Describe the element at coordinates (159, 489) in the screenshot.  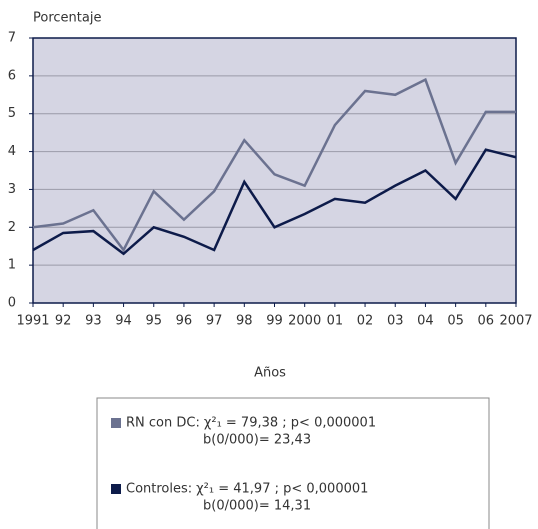
I see `legend-label: Controles:` at that location.